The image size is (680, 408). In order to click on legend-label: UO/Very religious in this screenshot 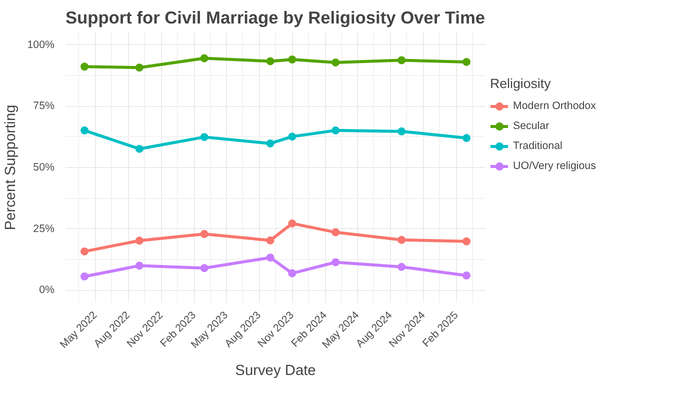, I will do `click(554, 166)`.